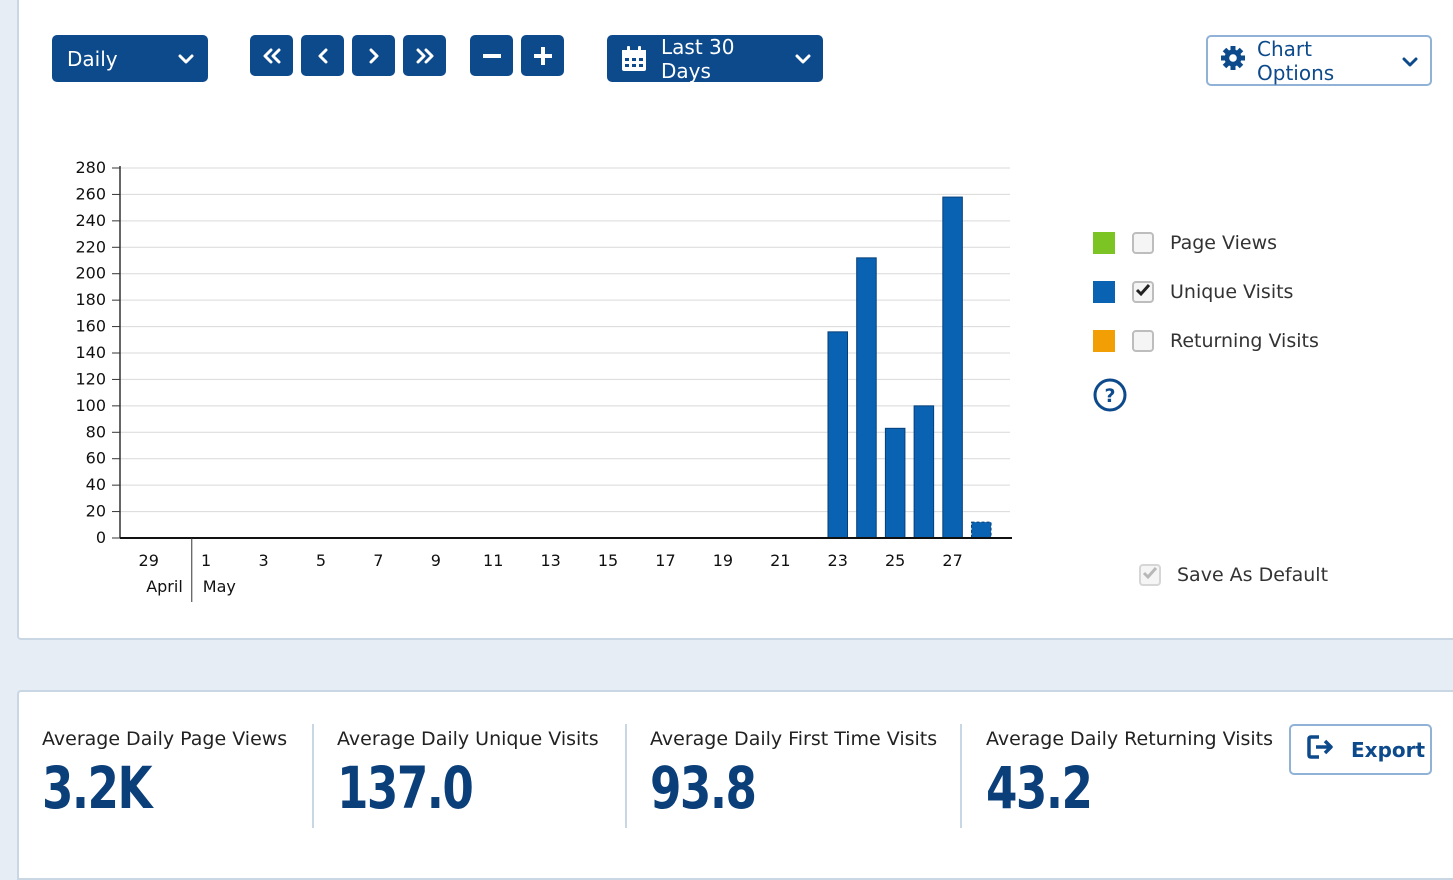 Image resolution: width=1453 pixels, height=880 pixels. I want to click on export-icon, so click(1322, 749).